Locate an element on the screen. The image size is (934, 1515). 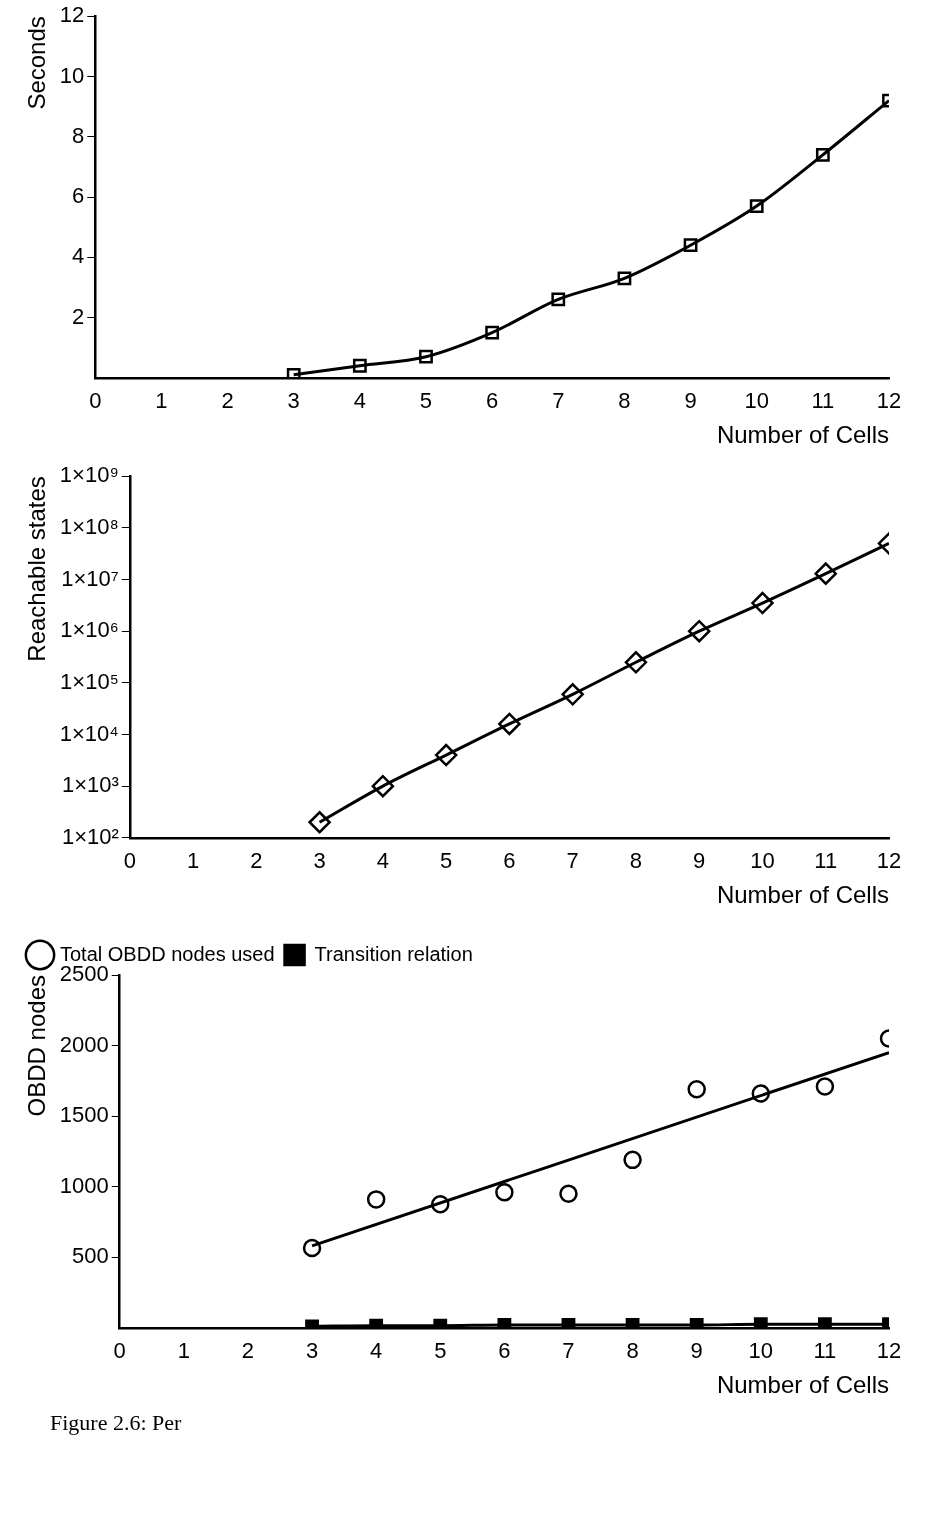
y-axis-title: Seconds is located at coordinates (37, 63).